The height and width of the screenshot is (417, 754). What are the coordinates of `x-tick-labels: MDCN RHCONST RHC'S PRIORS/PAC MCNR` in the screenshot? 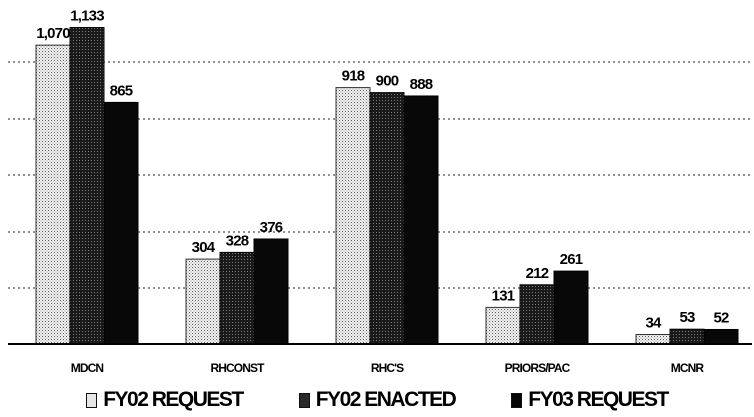 It's located at (388, 368).